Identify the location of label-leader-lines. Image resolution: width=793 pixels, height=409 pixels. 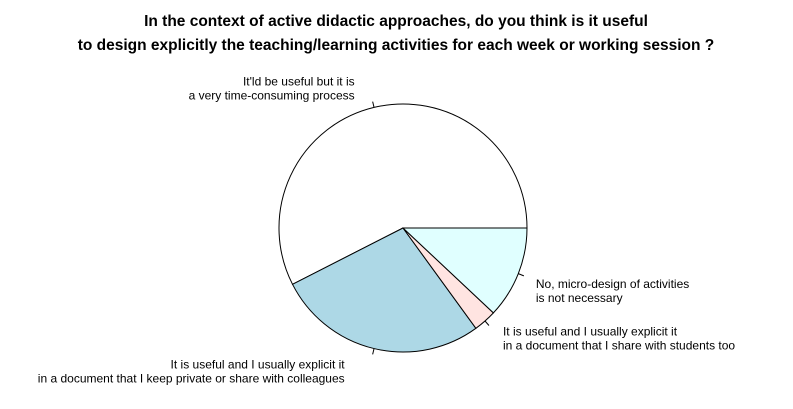
(448, 228).